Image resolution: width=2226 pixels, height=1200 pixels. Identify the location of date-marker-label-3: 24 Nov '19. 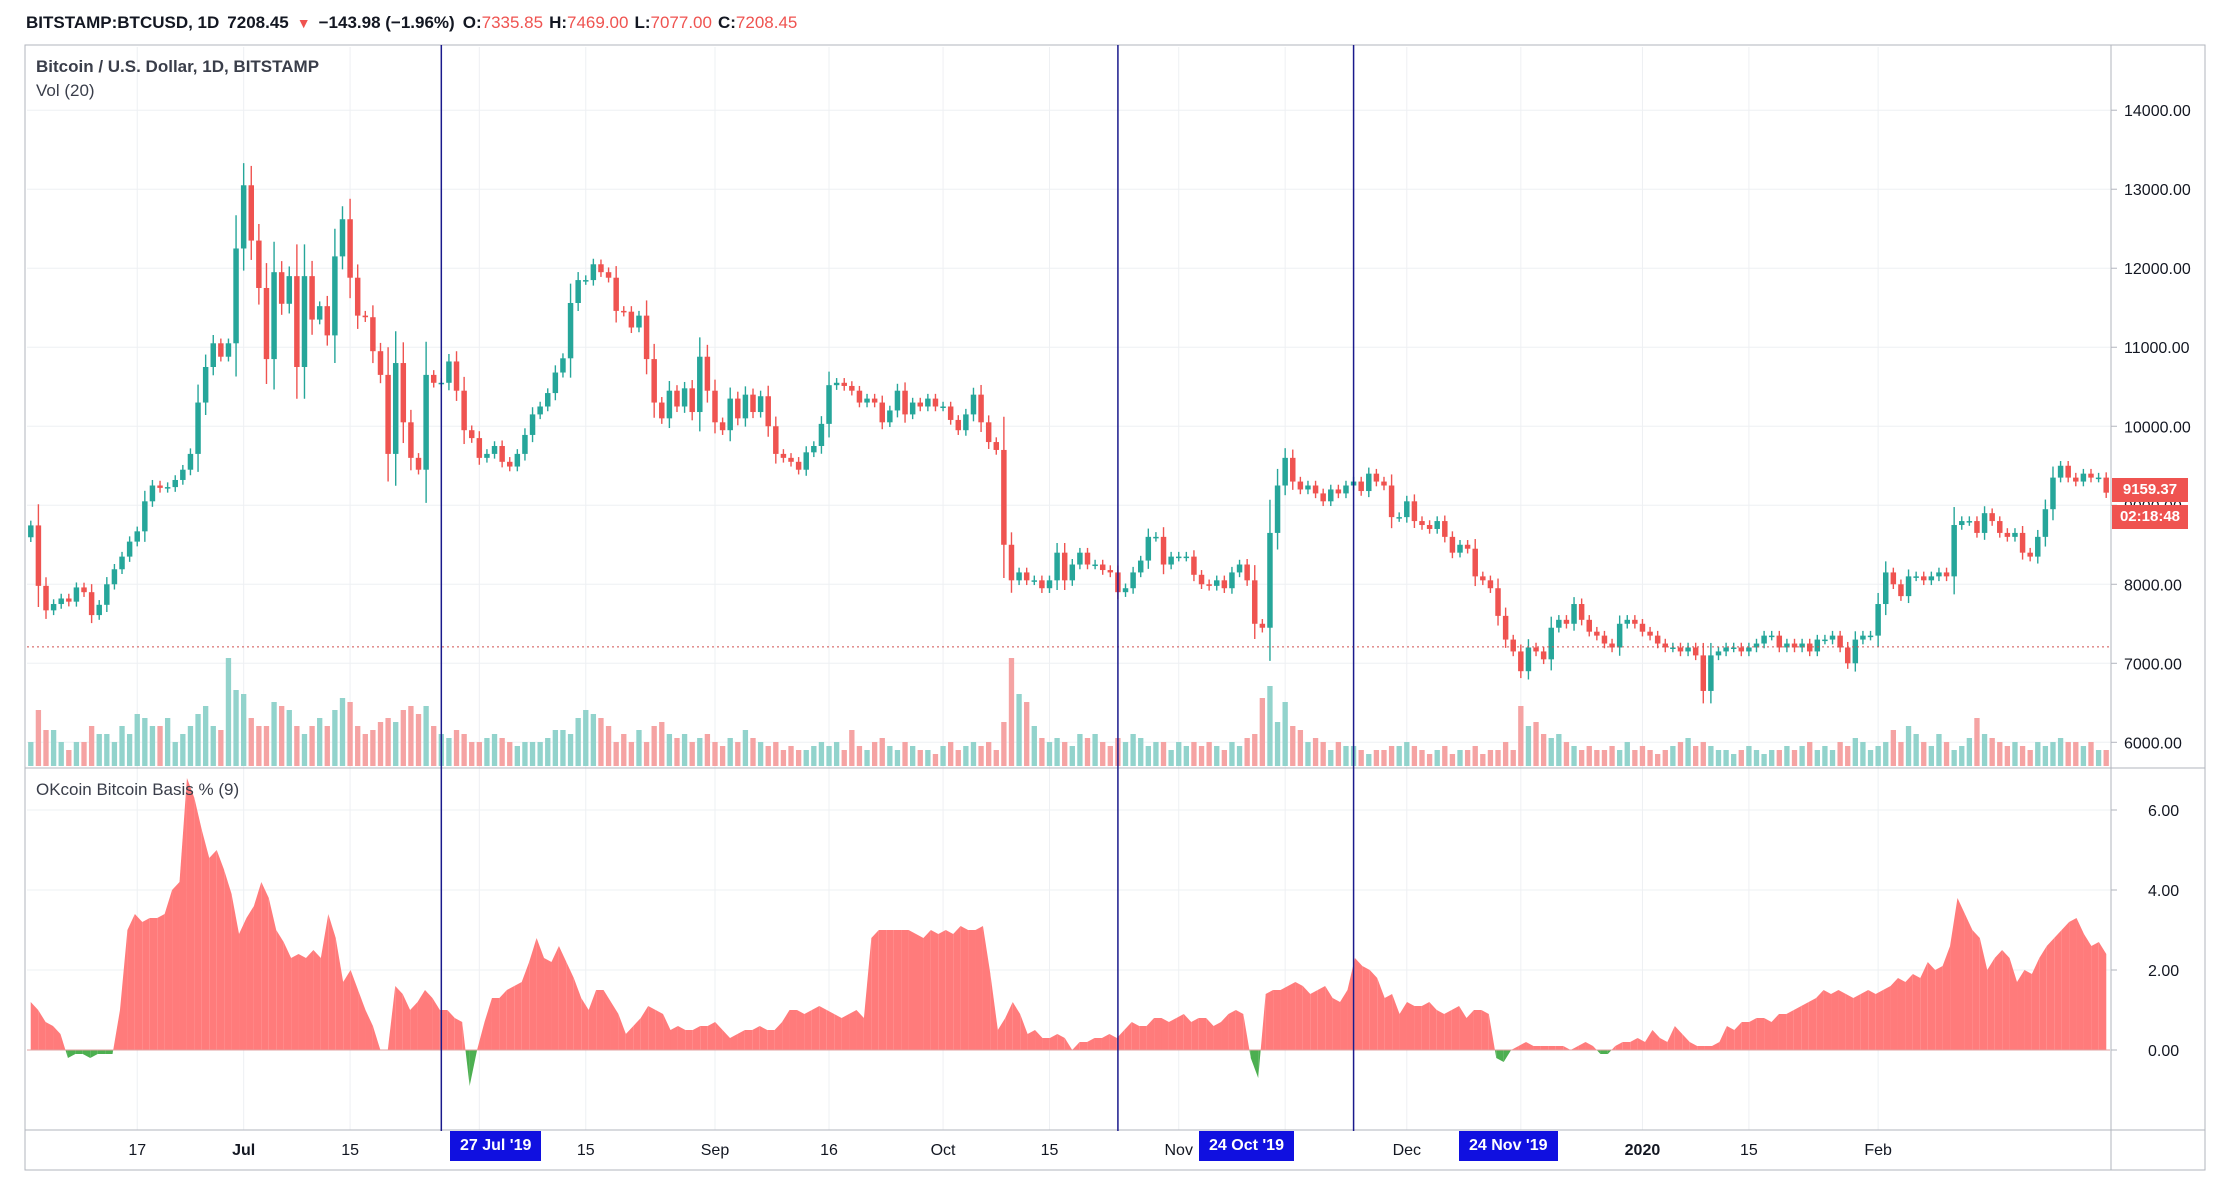
(1508, 1146).